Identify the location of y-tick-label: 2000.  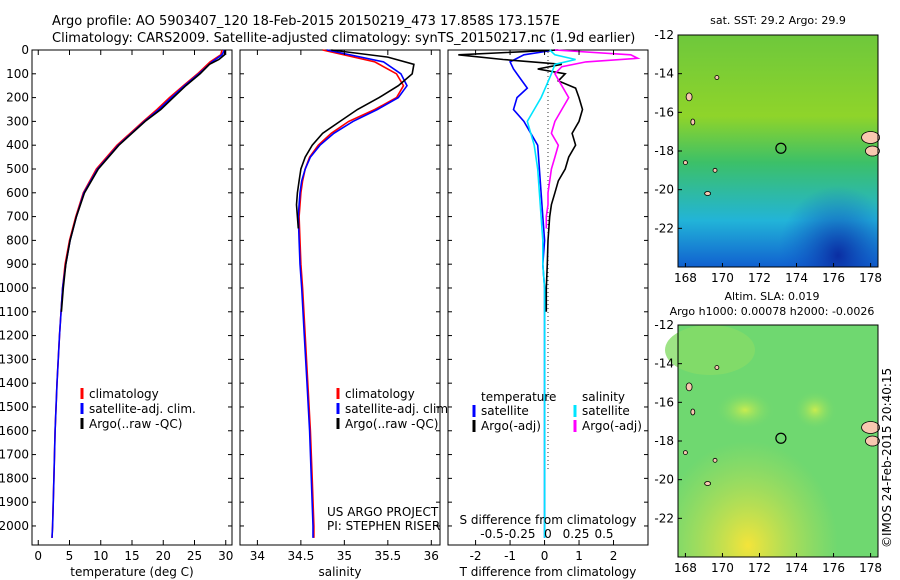
(14, 526).